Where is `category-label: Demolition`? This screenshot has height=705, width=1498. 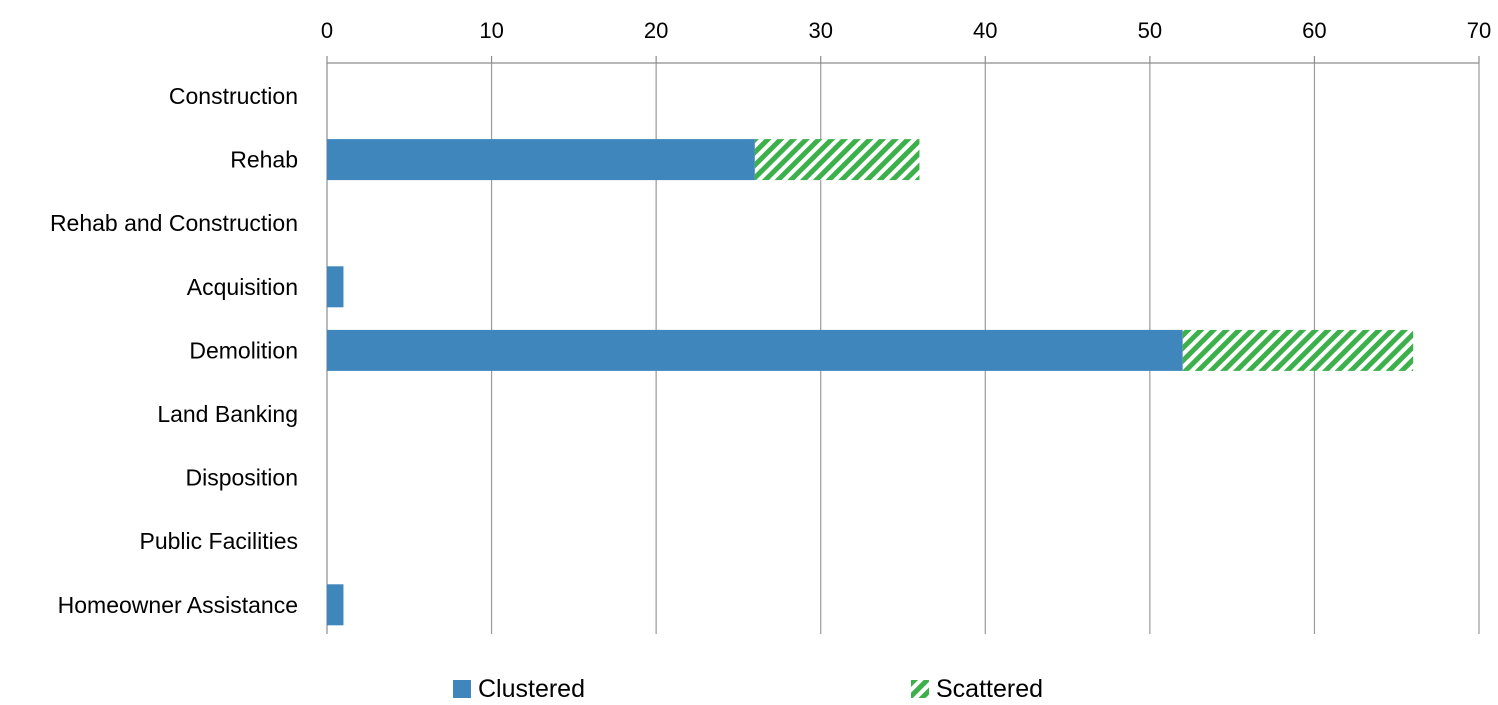 category-label: Demolition is located at coordinates (243, 350).